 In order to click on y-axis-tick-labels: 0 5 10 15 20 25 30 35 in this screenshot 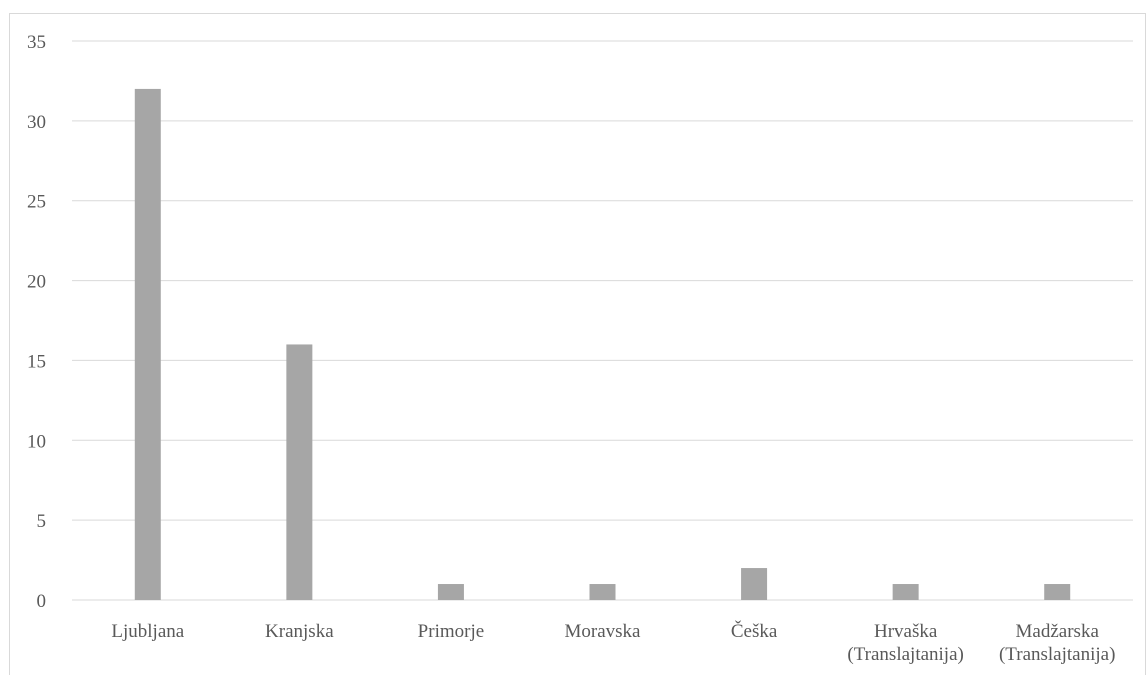, I will do `click(36, 322)`.